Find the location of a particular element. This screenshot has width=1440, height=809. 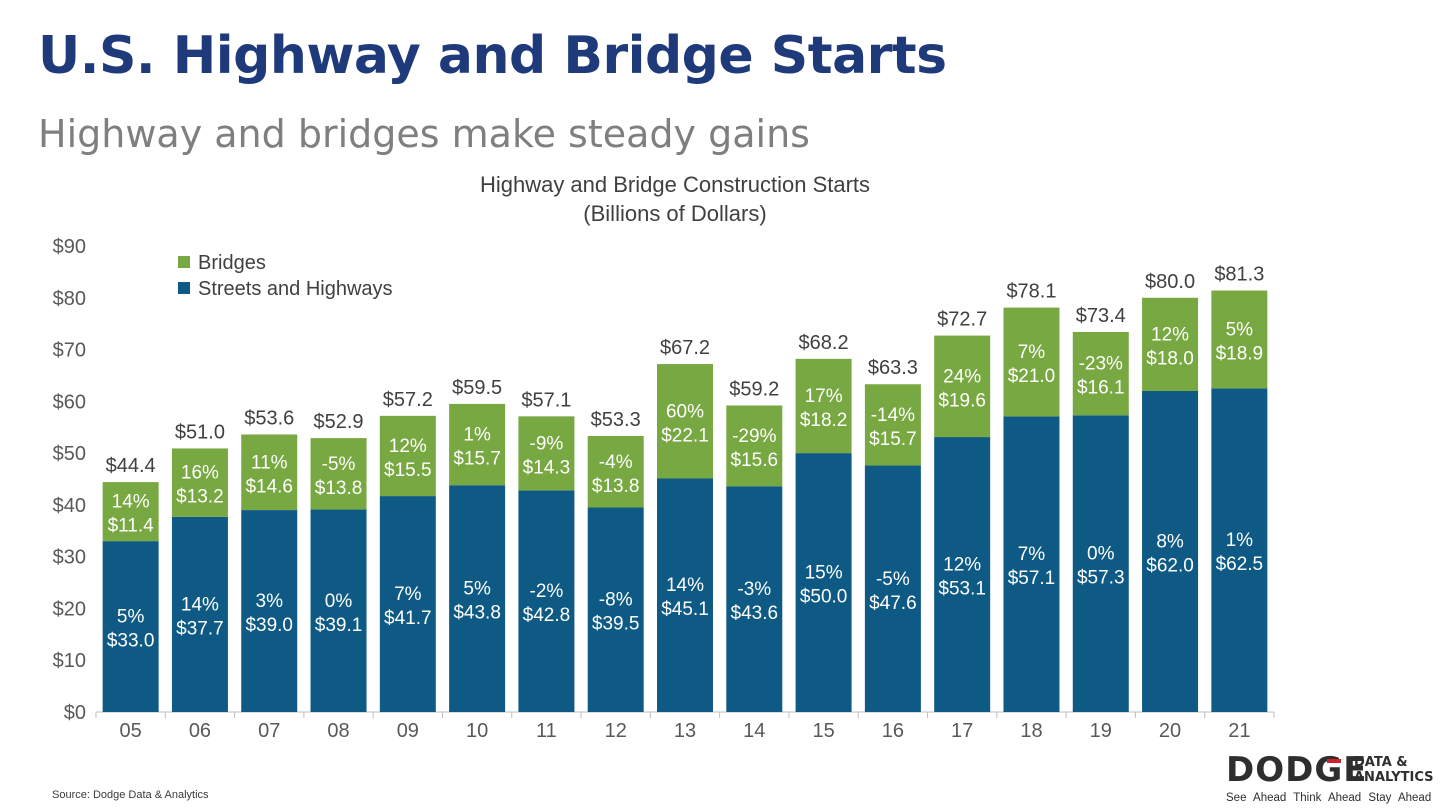

y-tick-label: $50 is located at coordinates (69, 454).